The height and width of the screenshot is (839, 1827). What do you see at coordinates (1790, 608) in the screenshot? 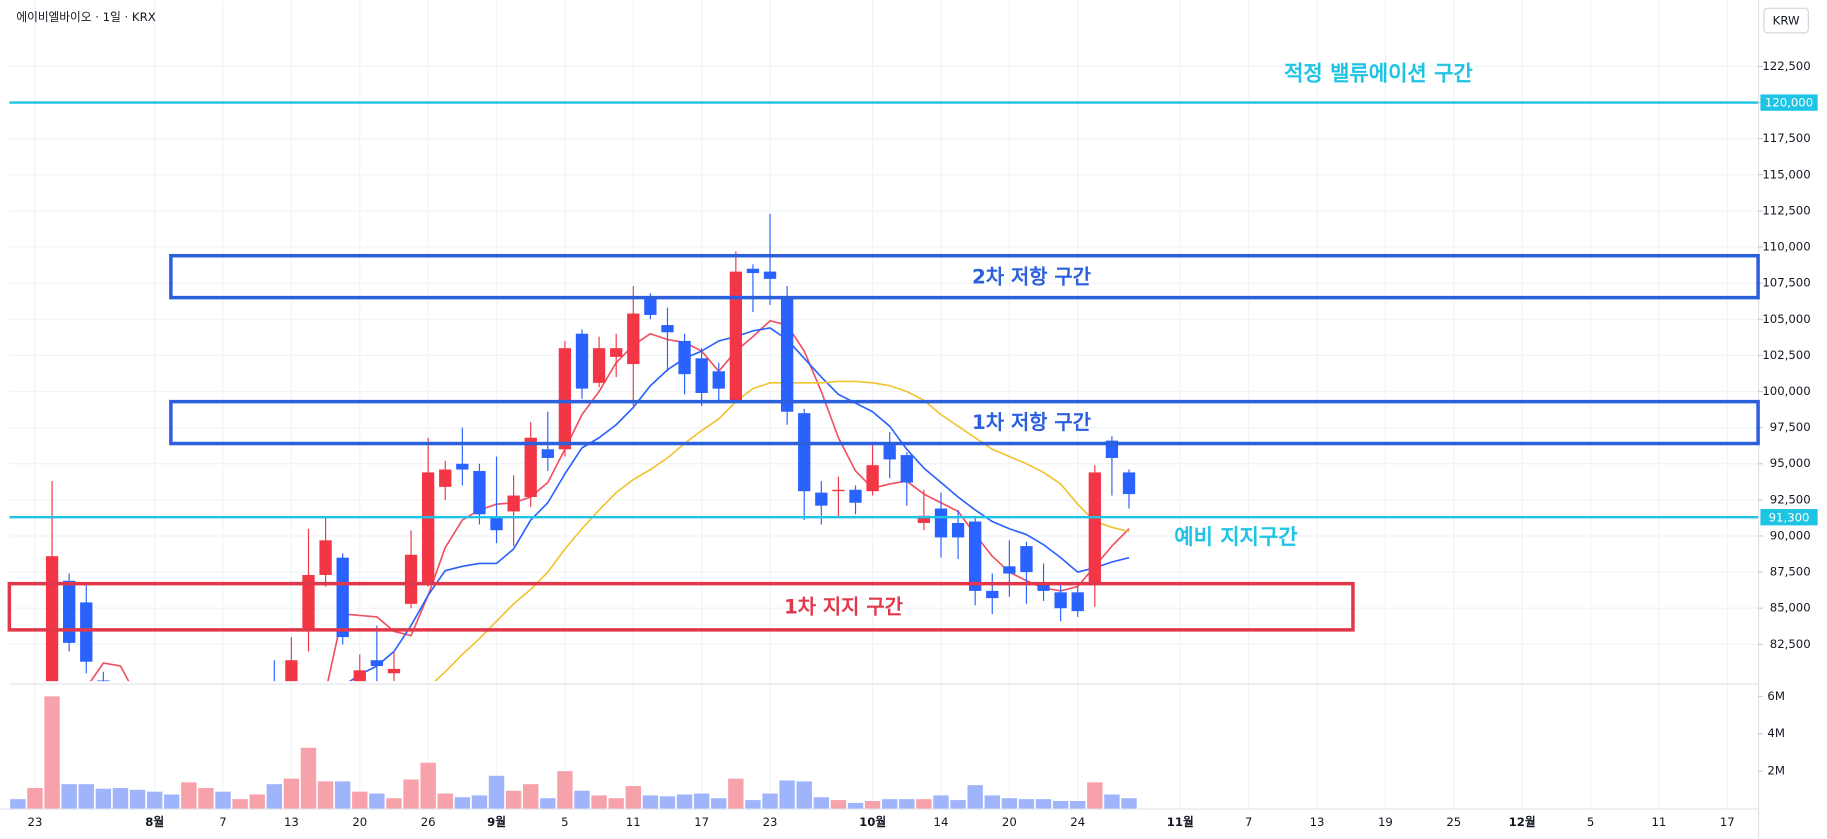
I see `y-tick-label: 85,000` at bounding box center [1790, 608].